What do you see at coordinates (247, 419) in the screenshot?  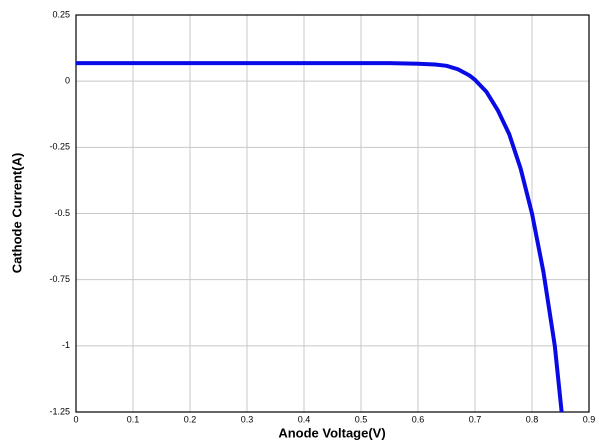 I see `x-tick-label: 0.3` at bounding box center [247, 419].